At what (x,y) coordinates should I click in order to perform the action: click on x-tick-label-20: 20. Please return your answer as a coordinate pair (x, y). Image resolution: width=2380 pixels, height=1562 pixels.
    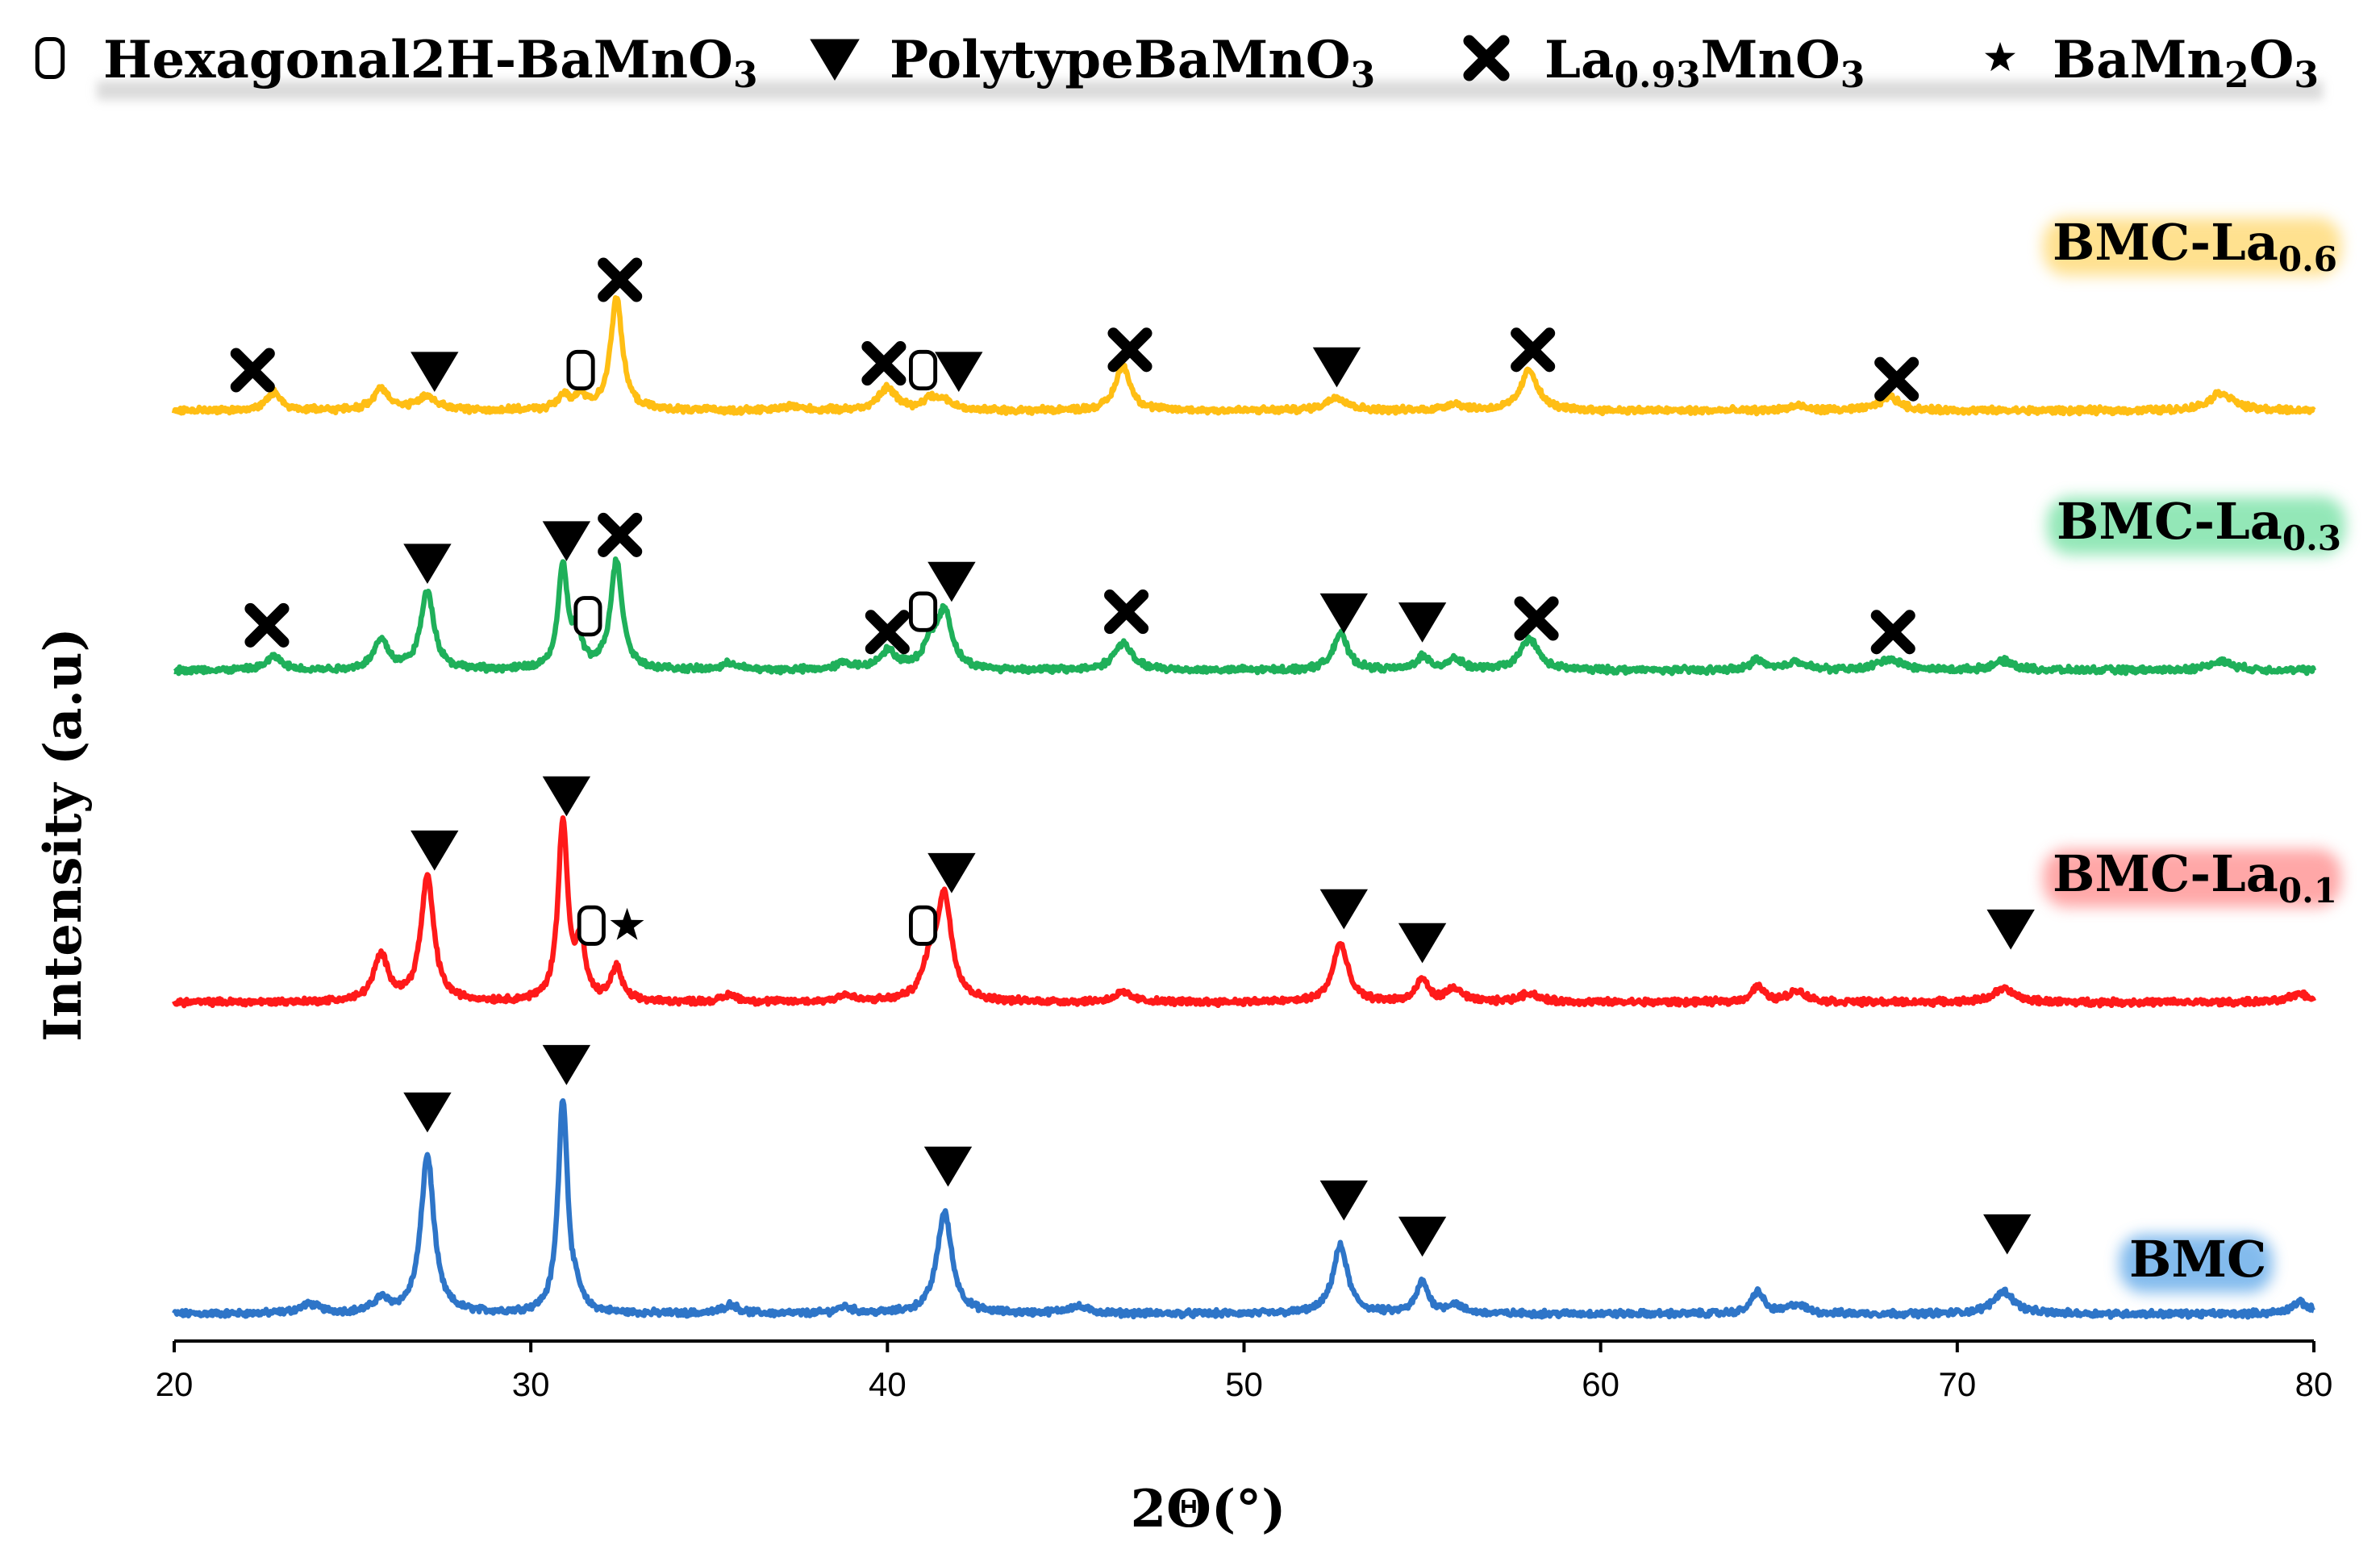
    Looking at the image, I should click on (175, 1384).